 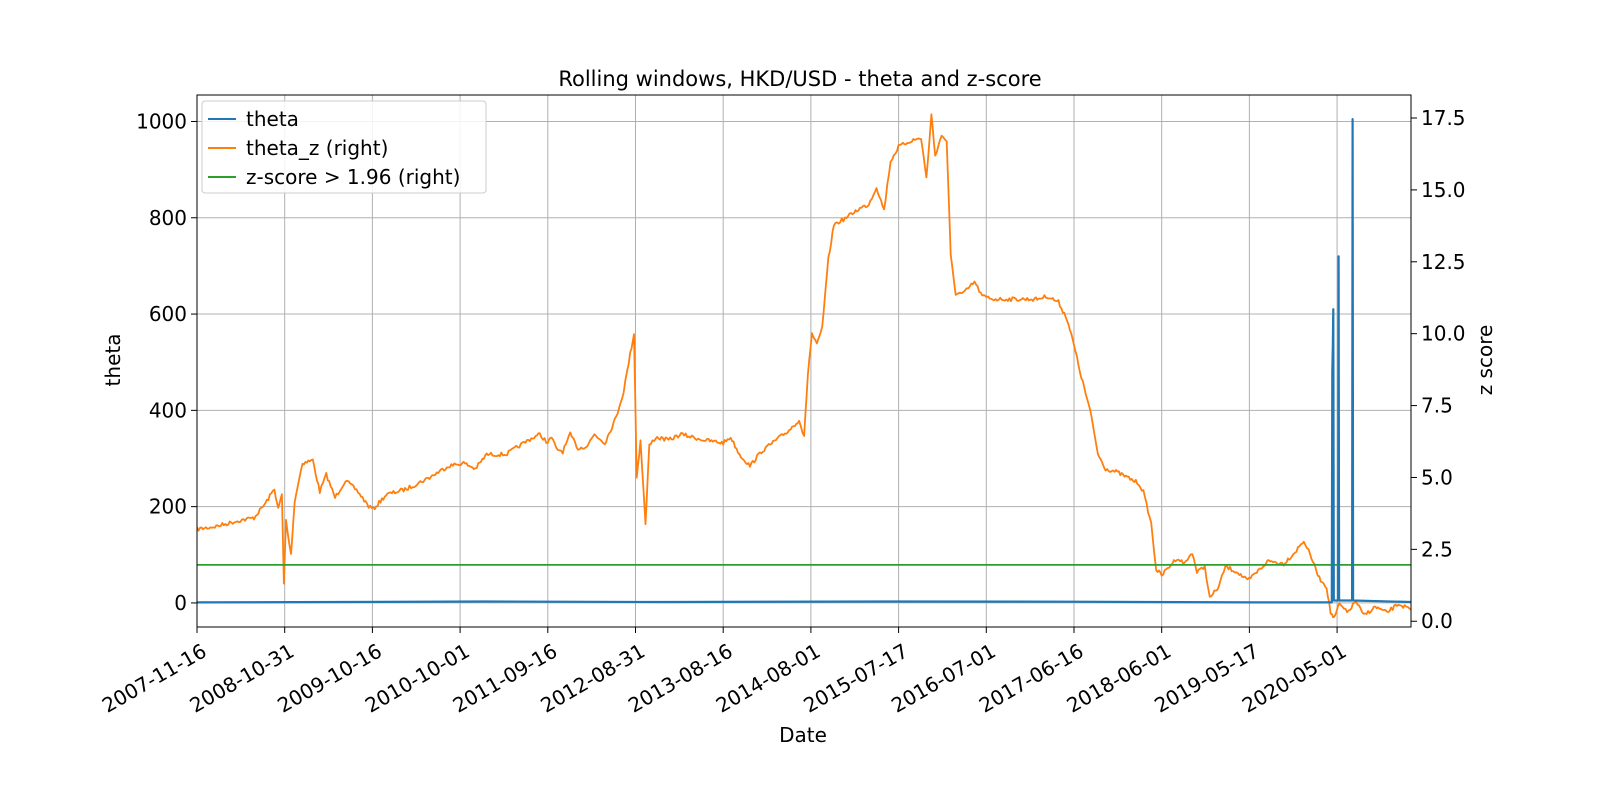 I want to click on y-left-tick-label: 800, so click(x=168, y=218).